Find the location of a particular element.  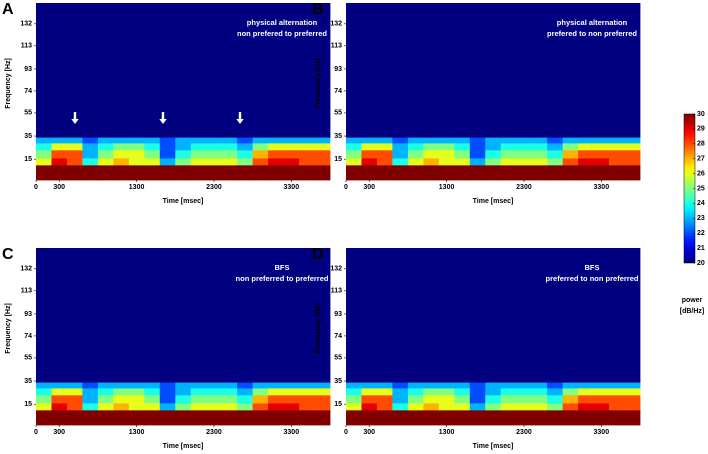

colorbar-tick-label: 29 is located at coordinates (701, 129).